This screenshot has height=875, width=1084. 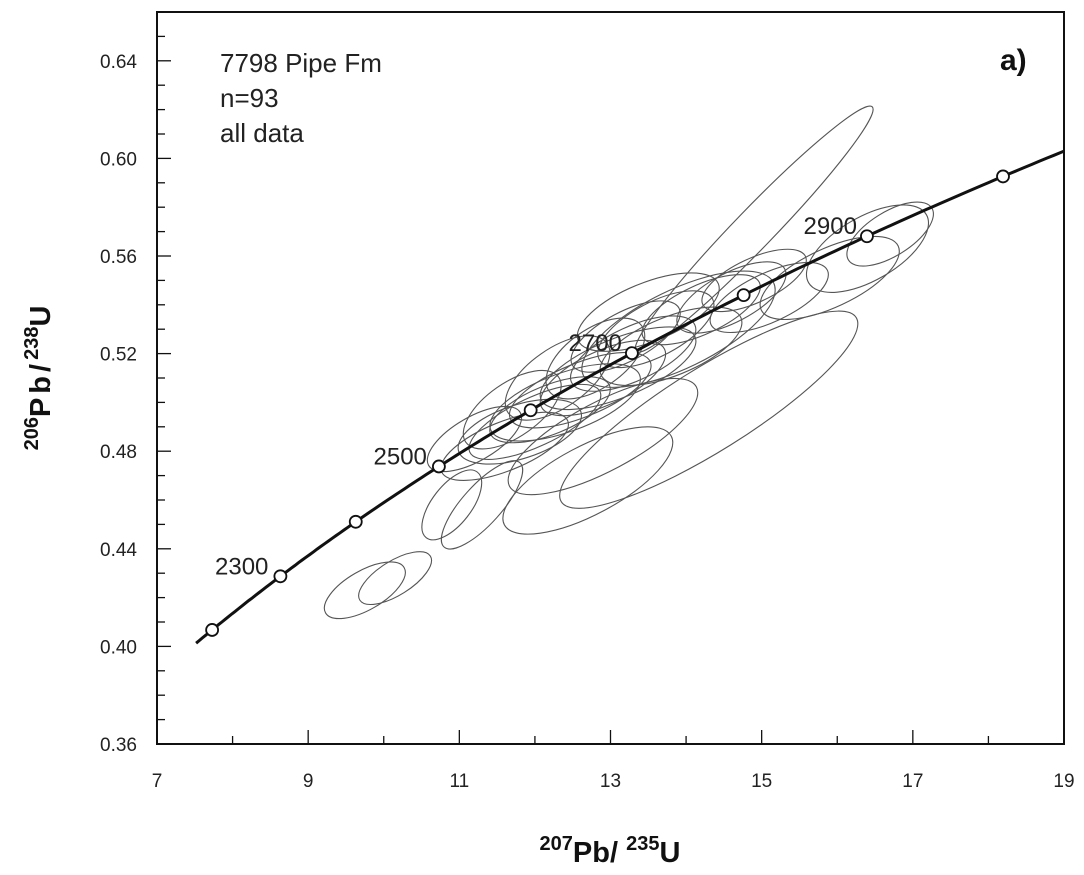 What do you see at coordinates (1063, 781) in the screenshot?
I see `x-tick-label: 19` at bounding box center [1063, 781].